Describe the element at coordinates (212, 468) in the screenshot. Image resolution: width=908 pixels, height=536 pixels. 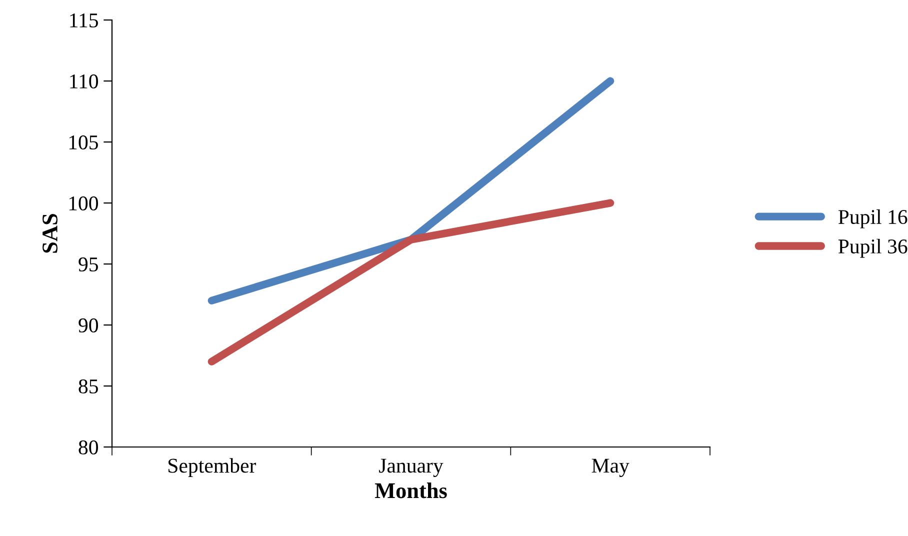
I see `x-tick-label: September` at that location.